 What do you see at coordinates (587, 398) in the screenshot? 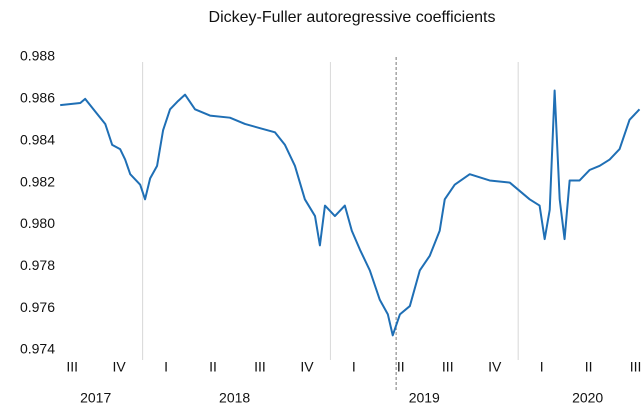
I see `year-label: 2020` at bounding box center [587, 398].